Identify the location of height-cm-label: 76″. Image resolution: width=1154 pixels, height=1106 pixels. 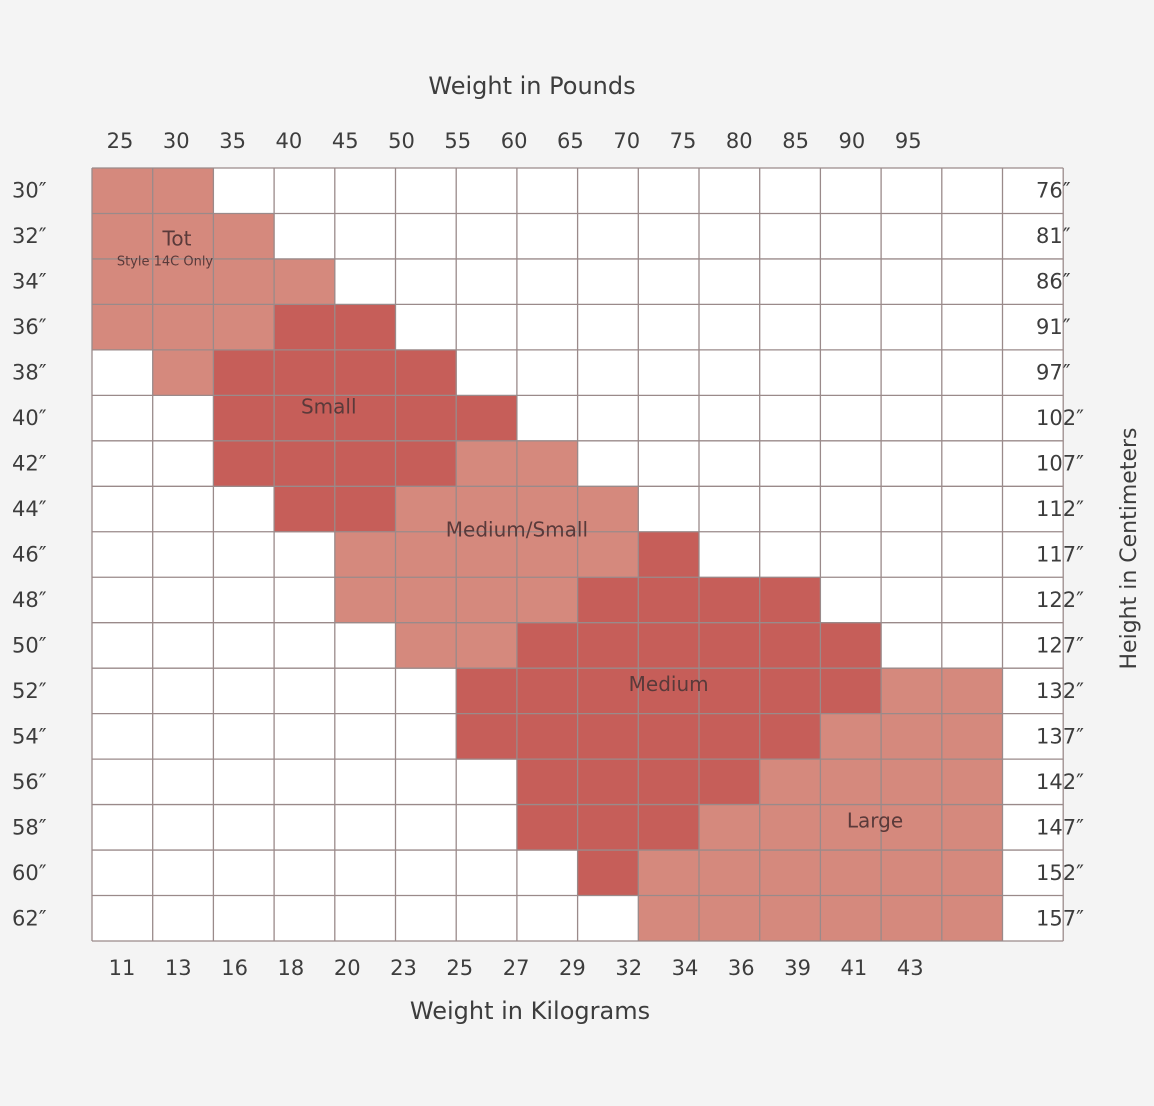
(1053, 191).